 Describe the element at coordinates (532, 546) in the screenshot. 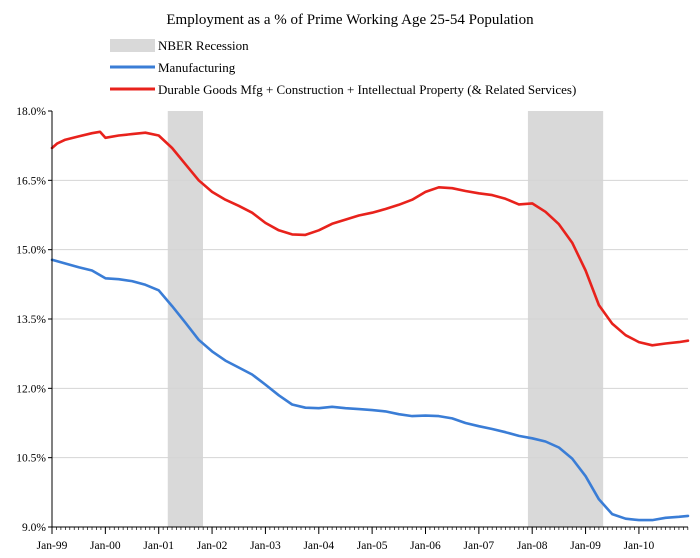

I see `x-tick-label: Jan-08` at that location.